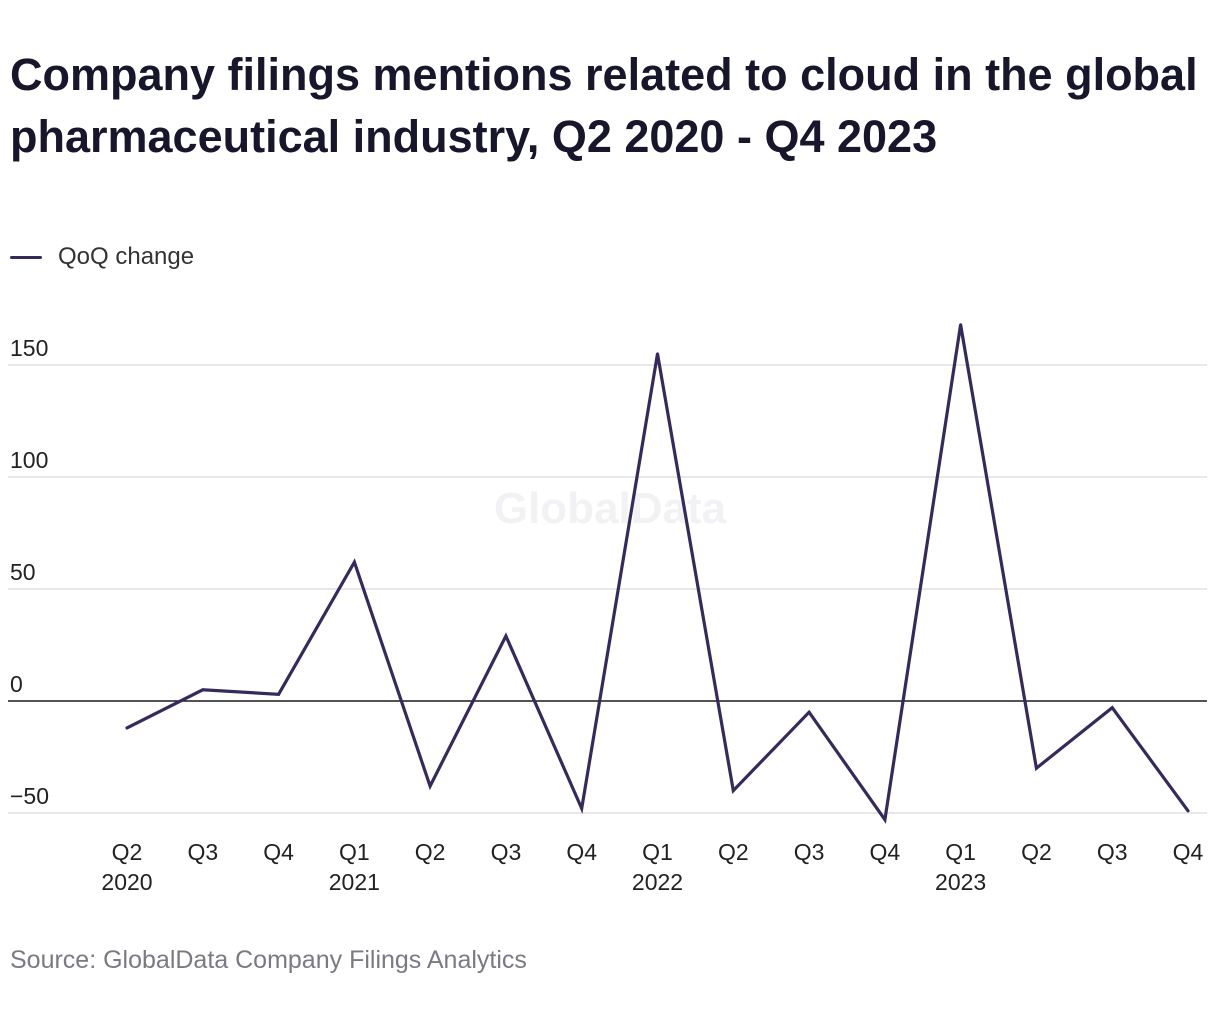 The width and height of the screenshot is (1220, 1020). I want to click on y-tick-label: 0, so click(16, 684).